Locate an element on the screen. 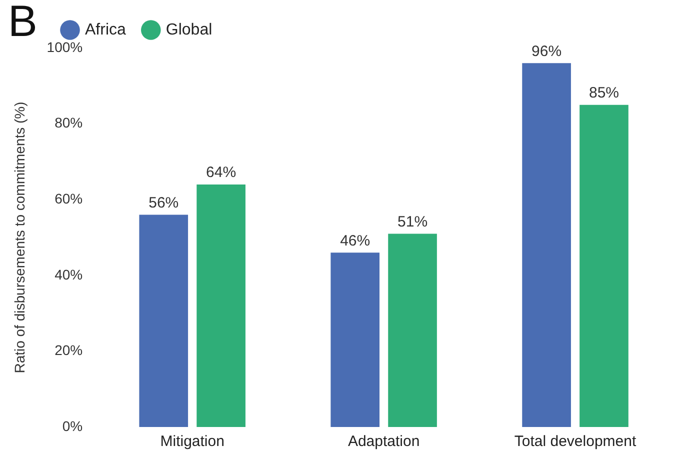 The height and width of the screenshot is (461, 679). y-axis-title: Ratio of disbursements to commitments (%) is located at coordinates (19, 238).